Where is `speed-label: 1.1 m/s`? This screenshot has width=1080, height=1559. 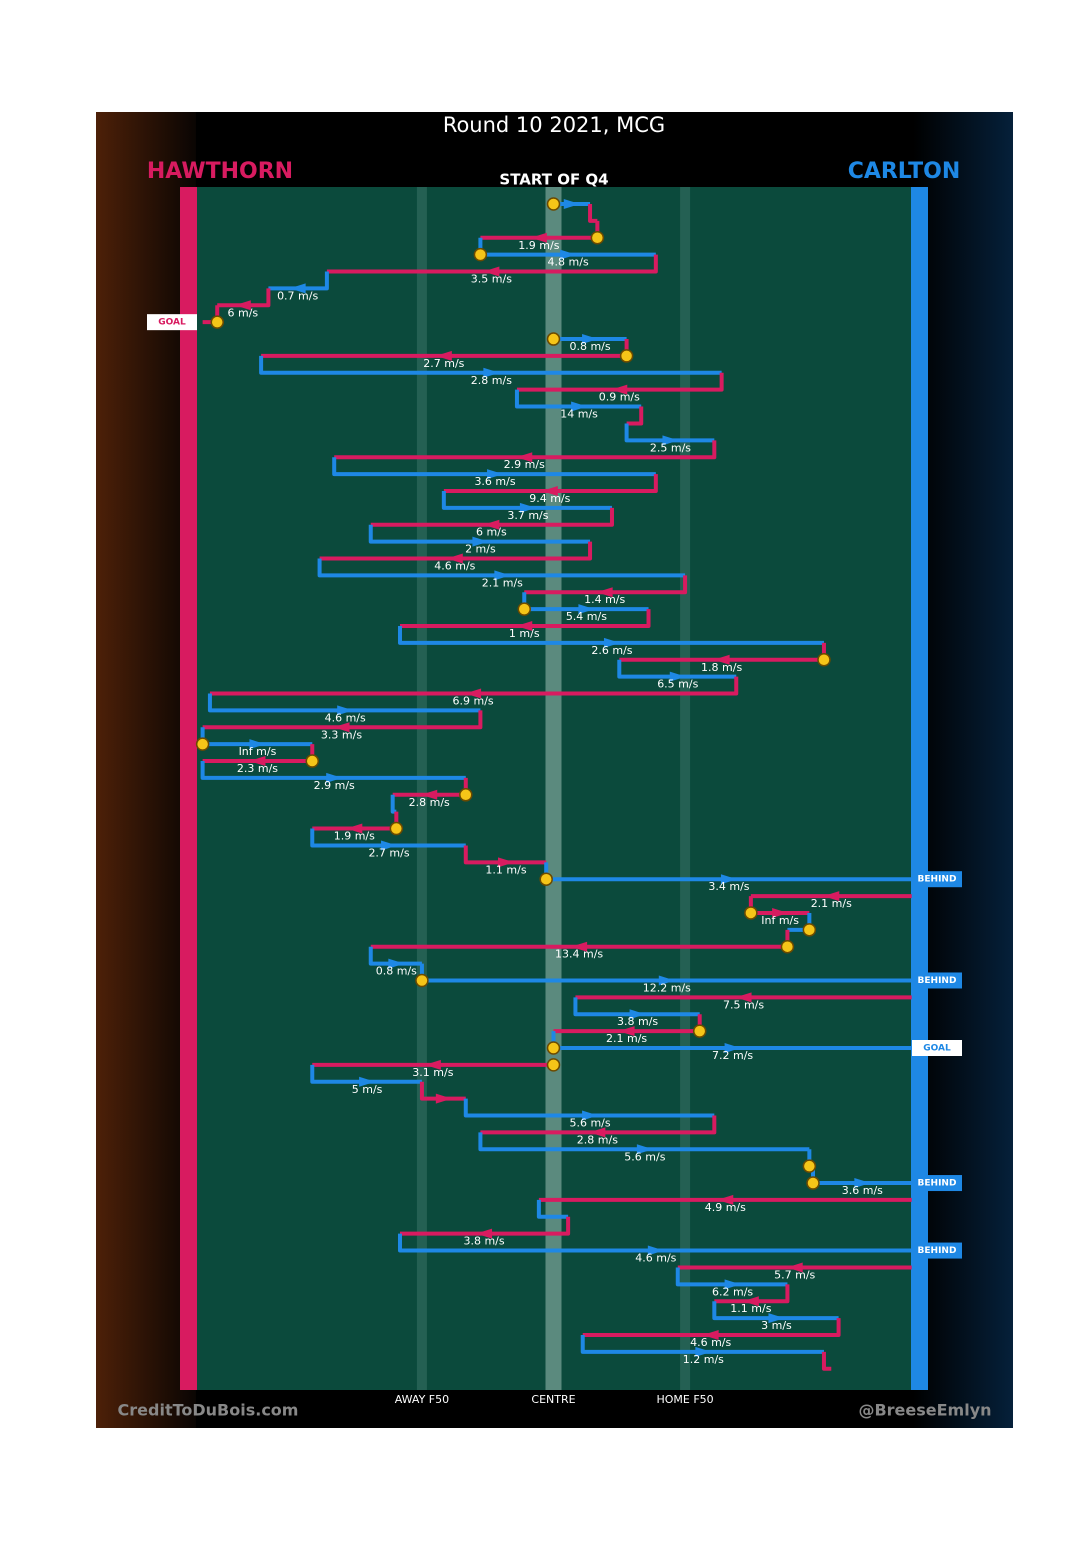
speed-label: 1.1 m/s is located at coordinates (505, 869).